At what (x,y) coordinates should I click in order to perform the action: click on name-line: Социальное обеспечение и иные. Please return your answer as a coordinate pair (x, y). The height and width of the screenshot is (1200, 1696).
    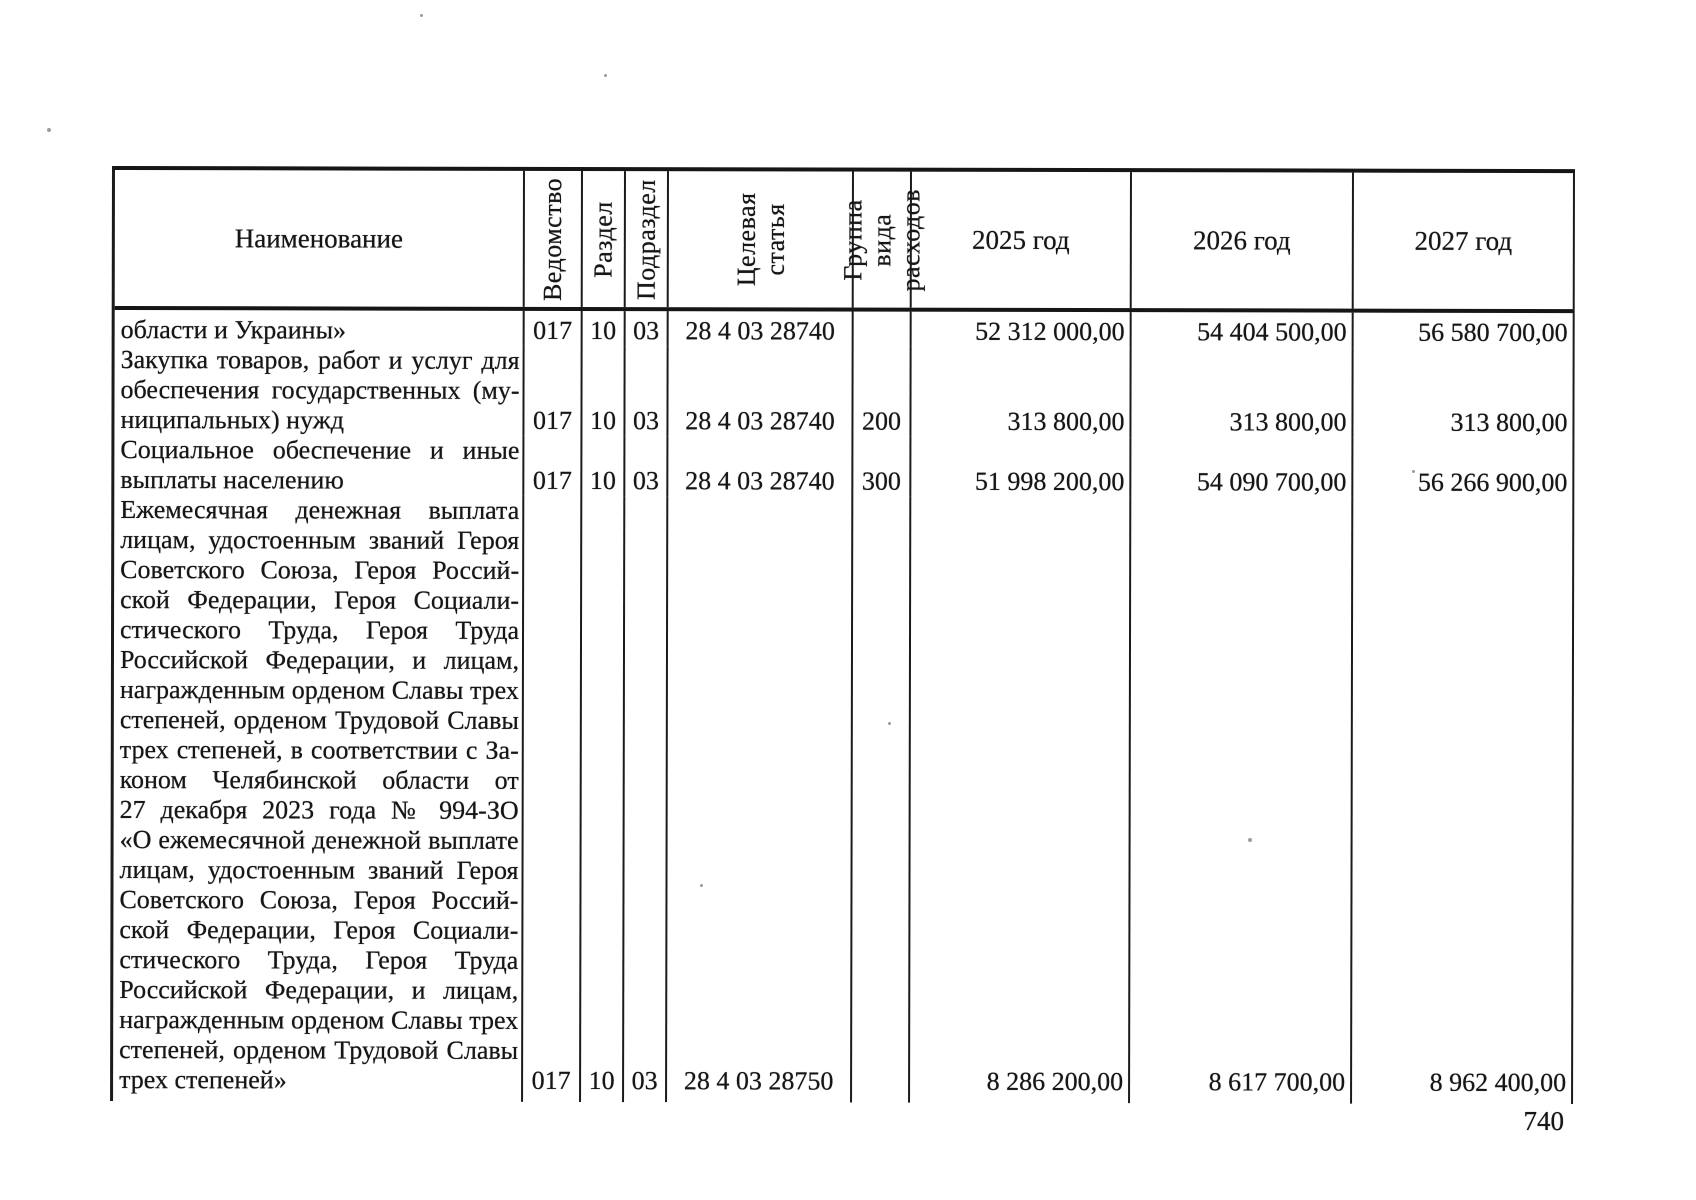
    Looking at the image, I should click on (320, 450).